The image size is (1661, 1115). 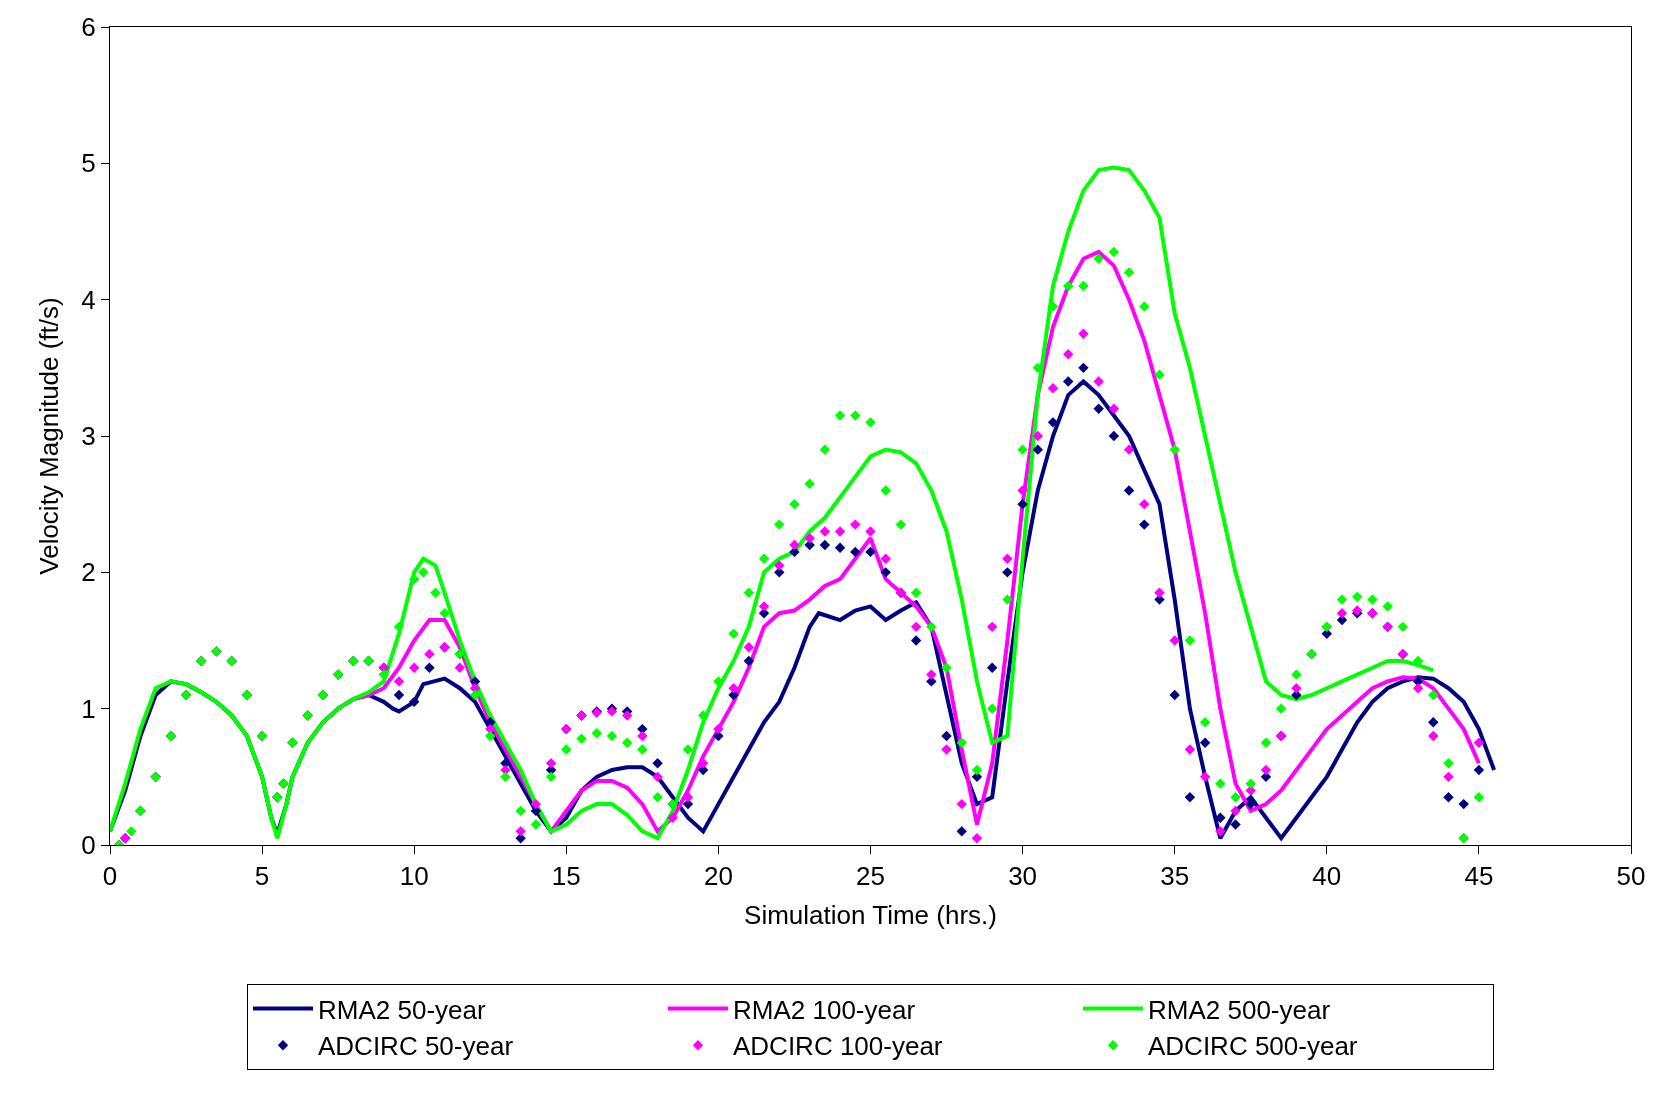 What do you see at coordinates (110, 876) in the screenshot?
I see `x-tick-label: 0` at bounding box center [110, 876].